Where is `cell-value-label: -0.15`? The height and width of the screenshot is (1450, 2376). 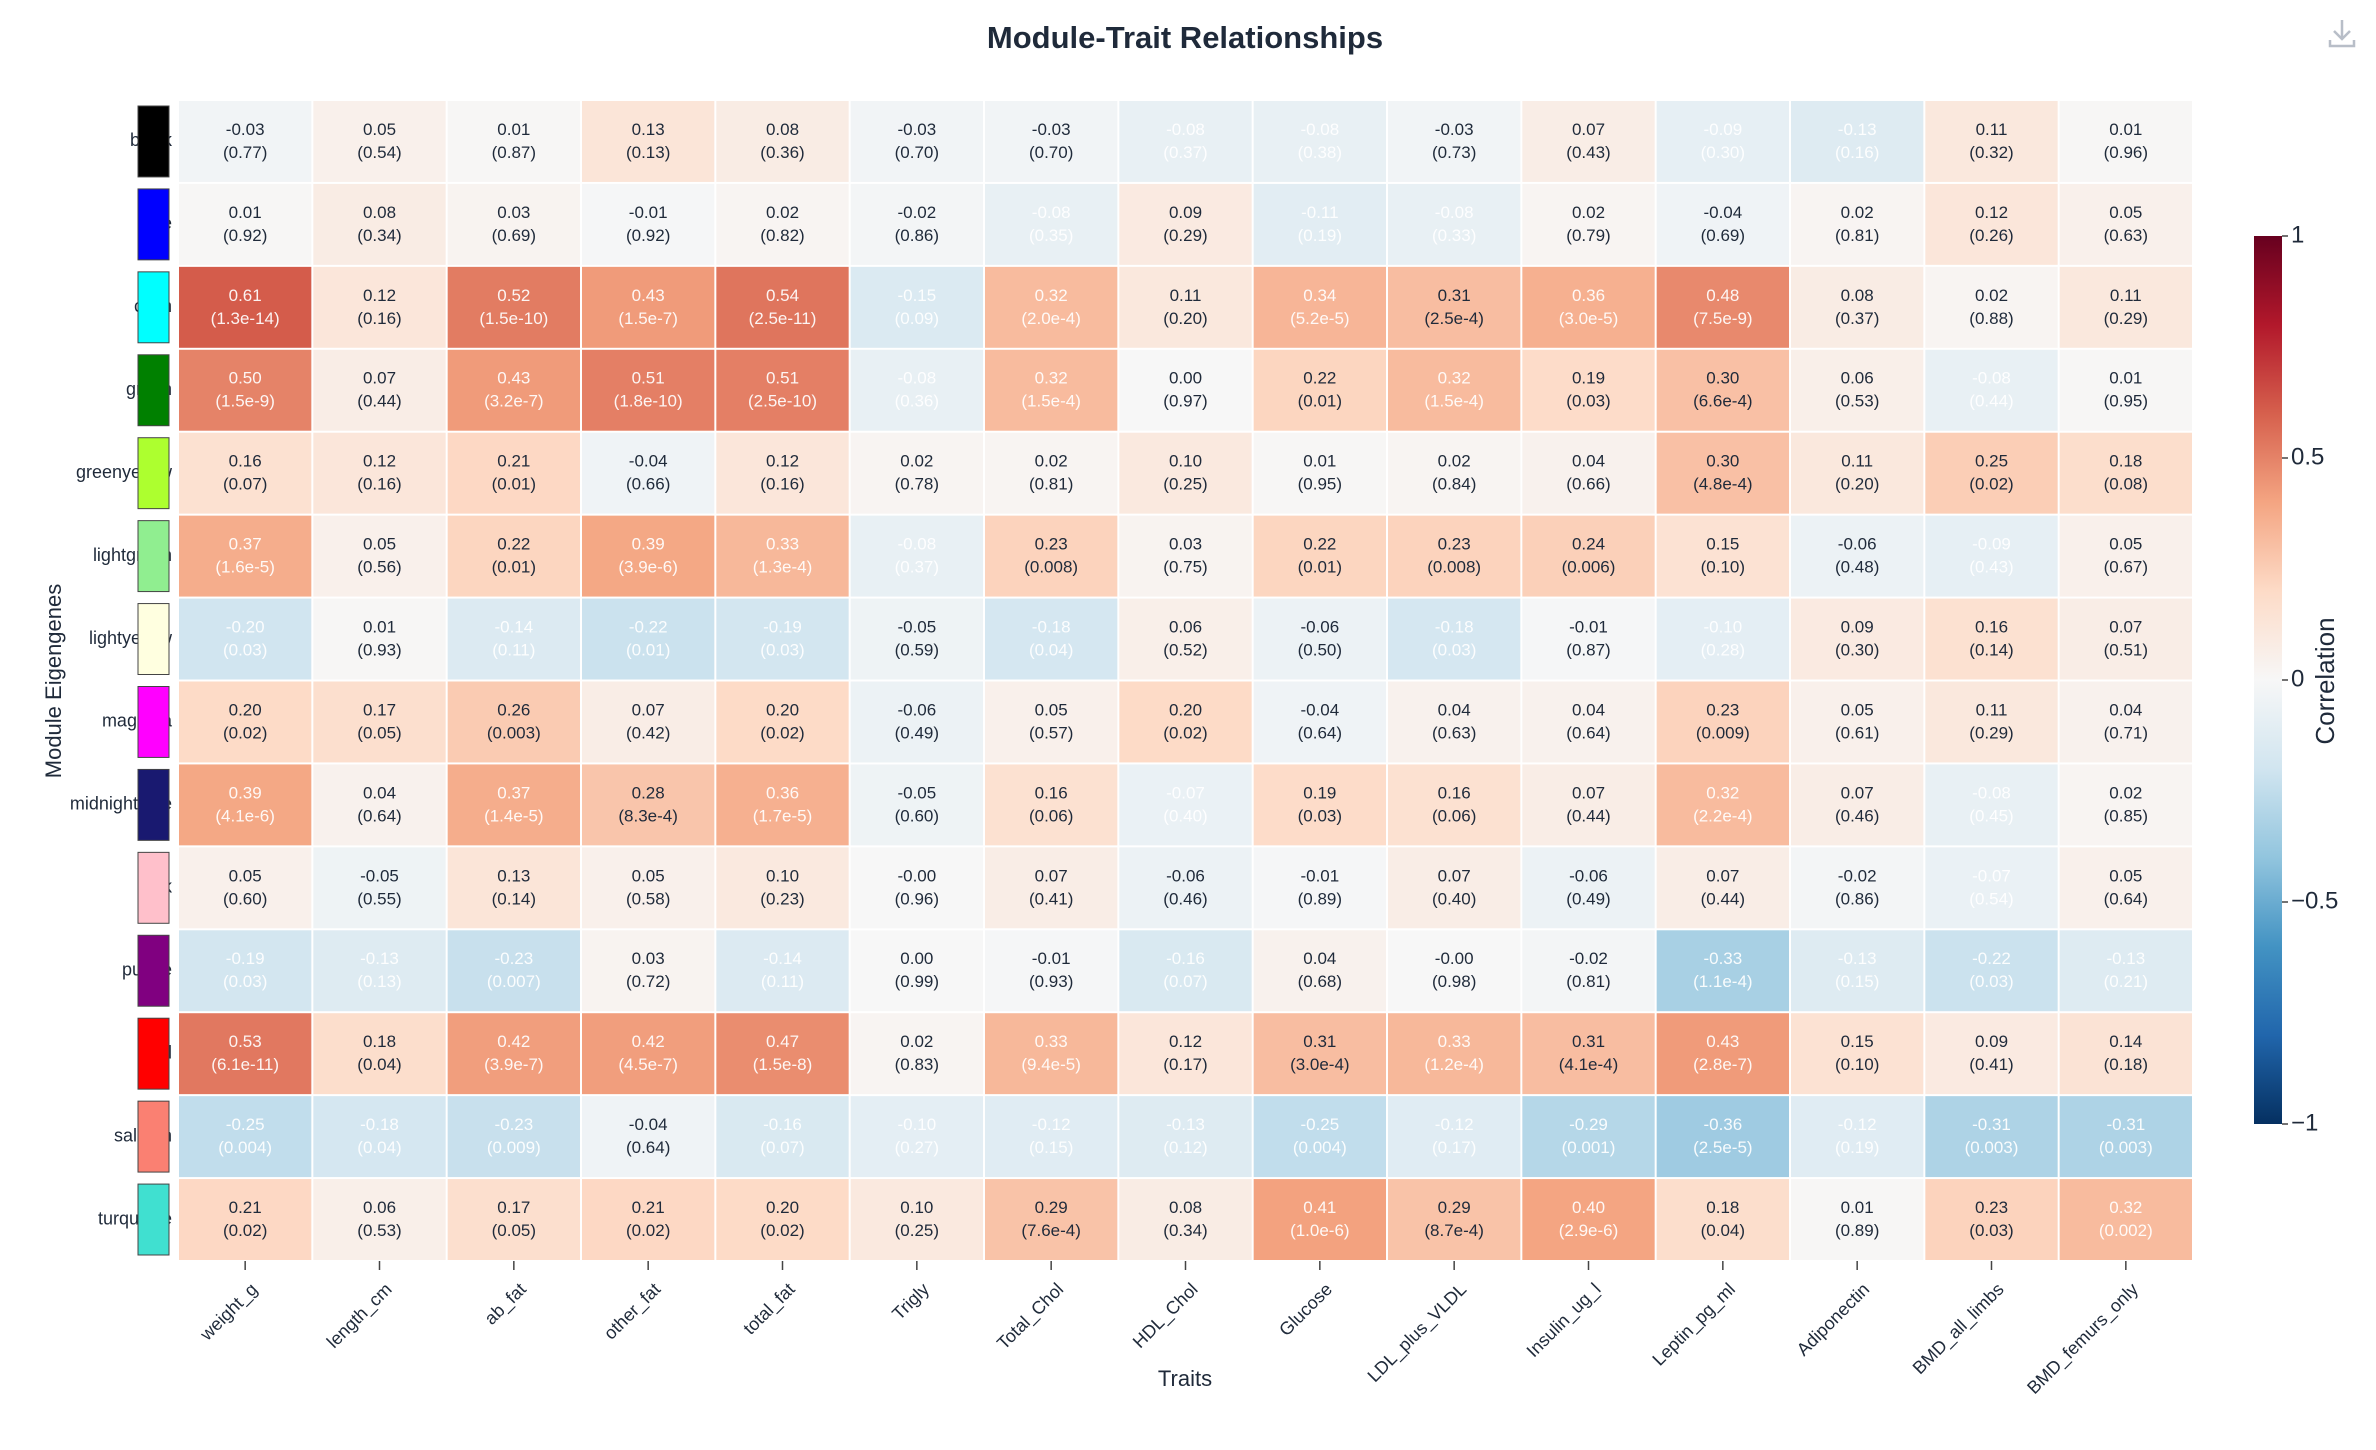
cell-value-label: -0.15 is located at coordinates (916, 295).